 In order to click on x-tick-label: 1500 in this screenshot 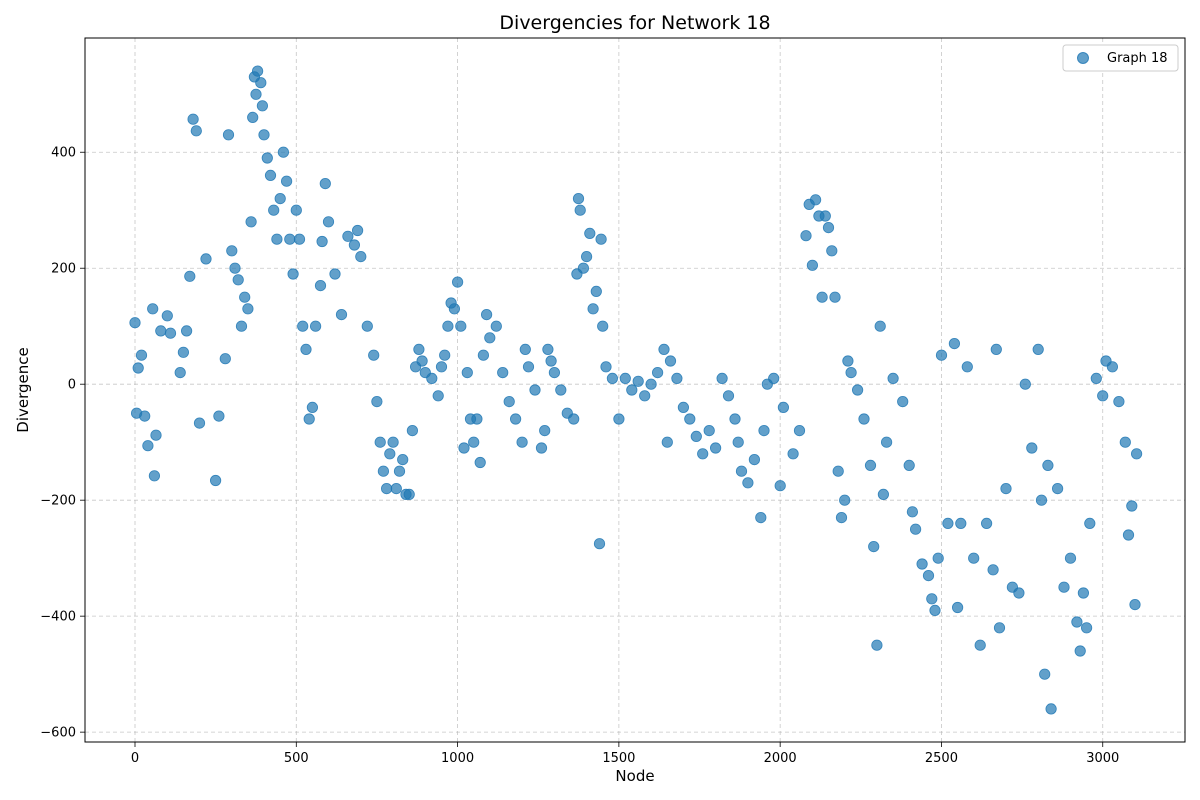, I will do `click(618, 758)`.